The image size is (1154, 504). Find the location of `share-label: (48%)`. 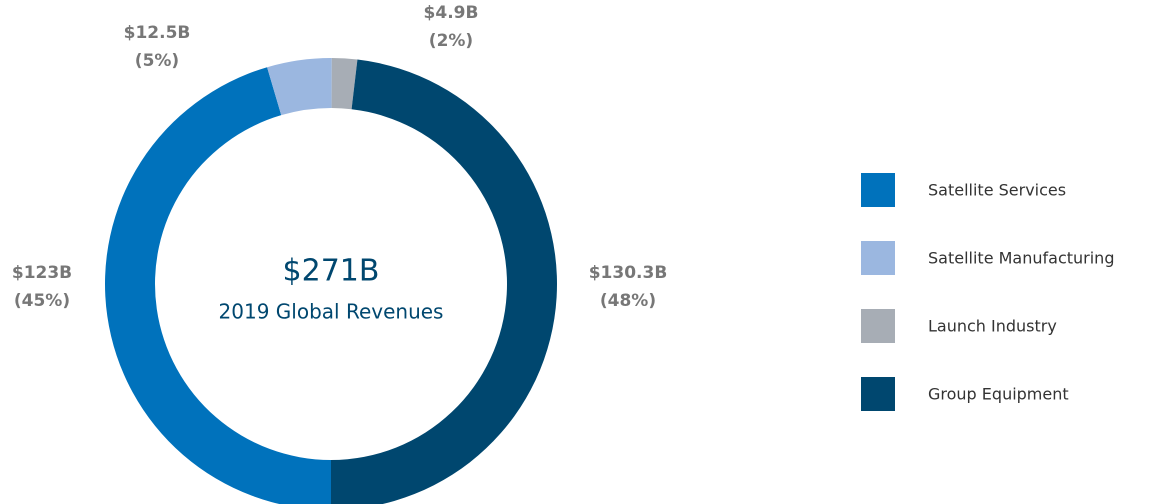

share-label: (48%) is located at coordinates (628, 301).